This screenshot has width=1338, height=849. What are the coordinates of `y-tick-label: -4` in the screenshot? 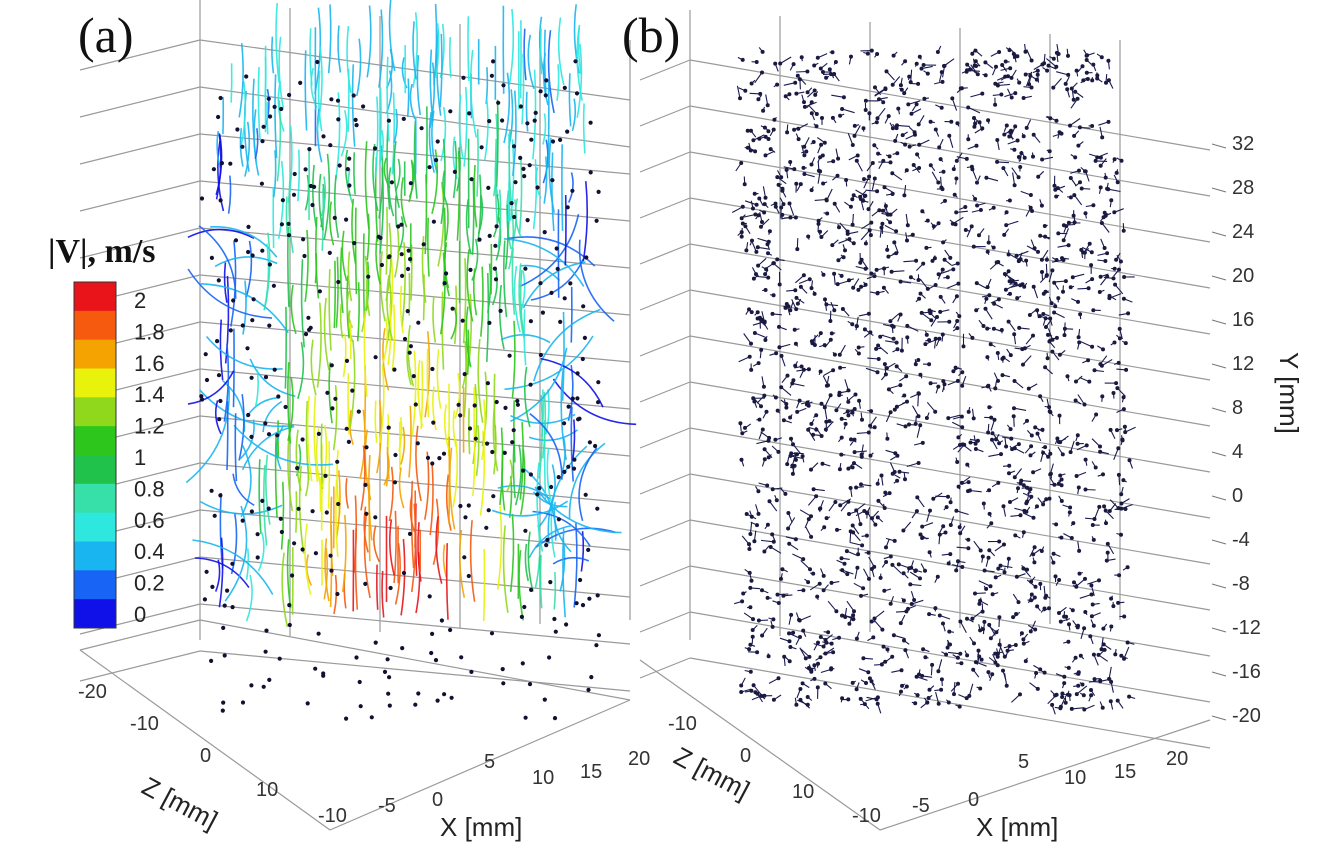 It's located at (1241, 540).